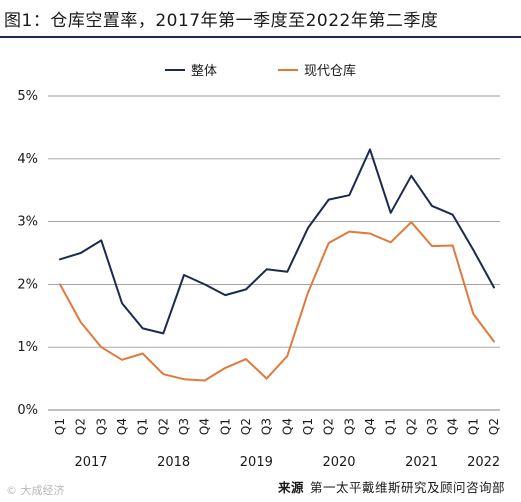  What do you see at coordinates (81, 426) in the screenshot?
I see `x-tick-label-1: Q2` at bounding box center [81, 426].